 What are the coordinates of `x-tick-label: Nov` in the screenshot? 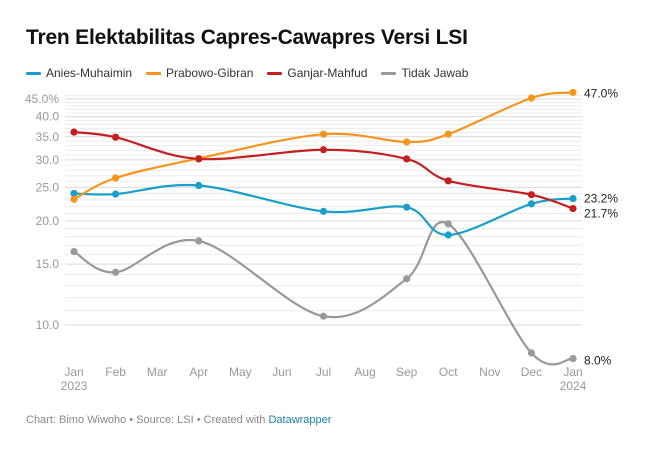 It's located at (489, 372).